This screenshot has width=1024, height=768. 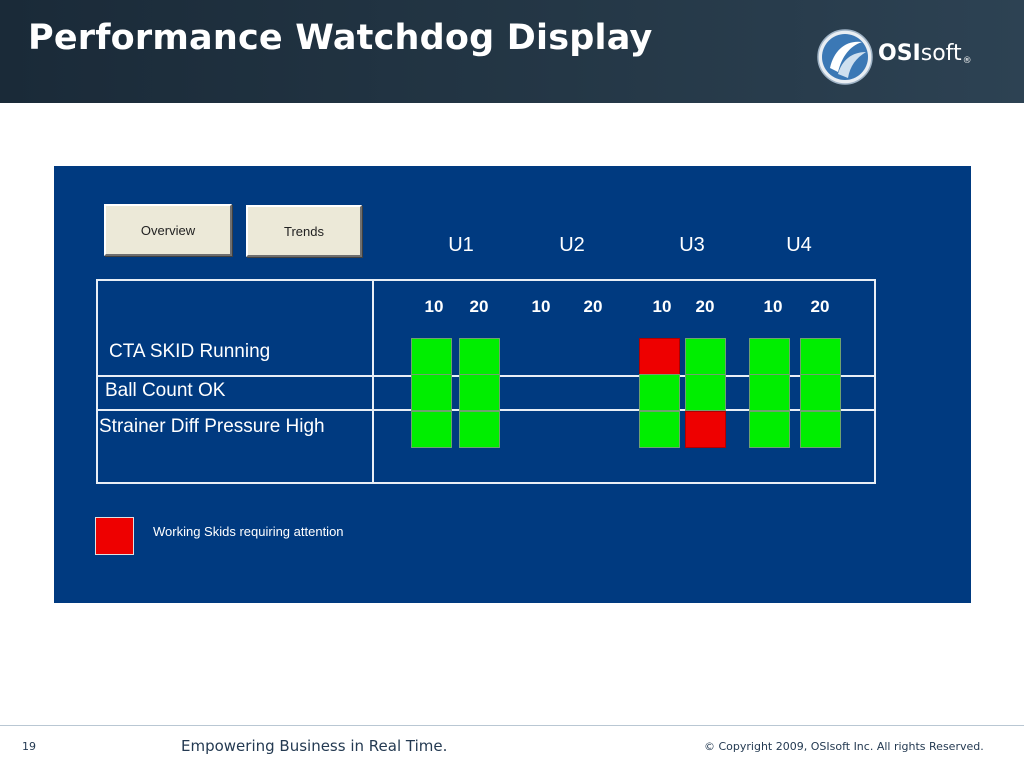 I want to click on status-cell-u3-20-row1, so click(x=705, y=356).